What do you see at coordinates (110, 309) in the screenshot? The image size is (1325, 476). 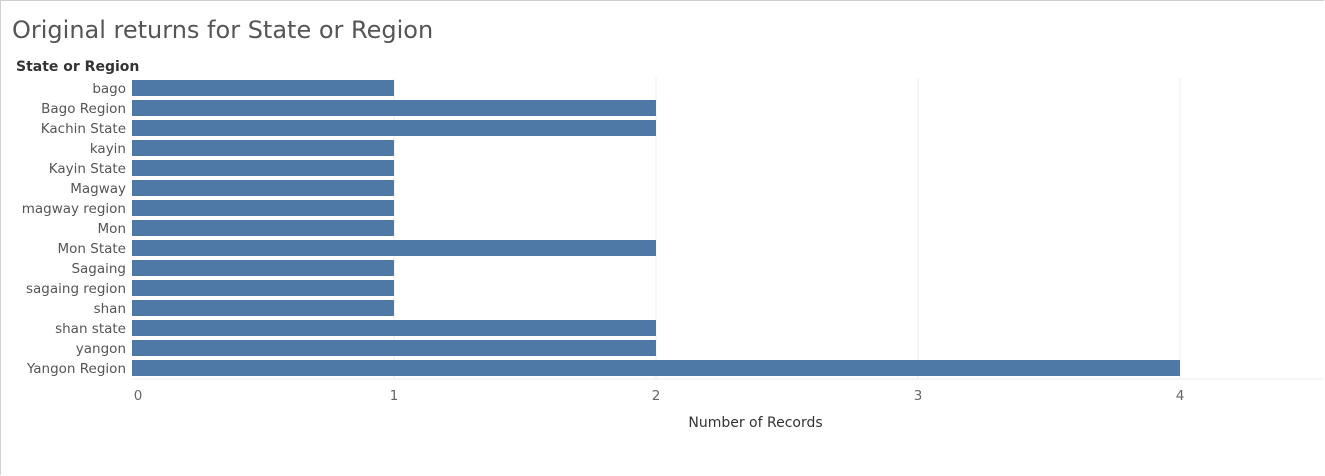 I see `category-label: shan` at bounding box center [110, 309].